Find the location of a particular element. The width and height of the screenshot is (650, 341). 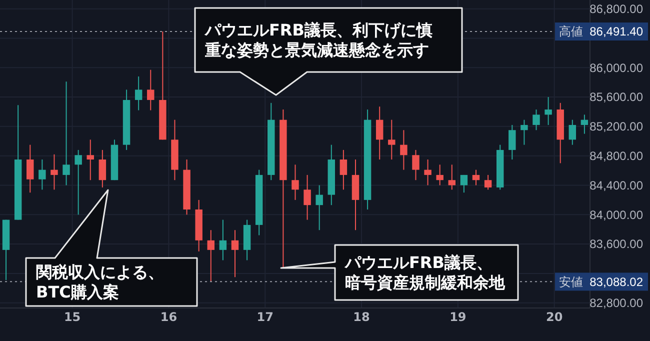

ref-line-label: 安値 83,088.02 is located at coordinates (601, 281).